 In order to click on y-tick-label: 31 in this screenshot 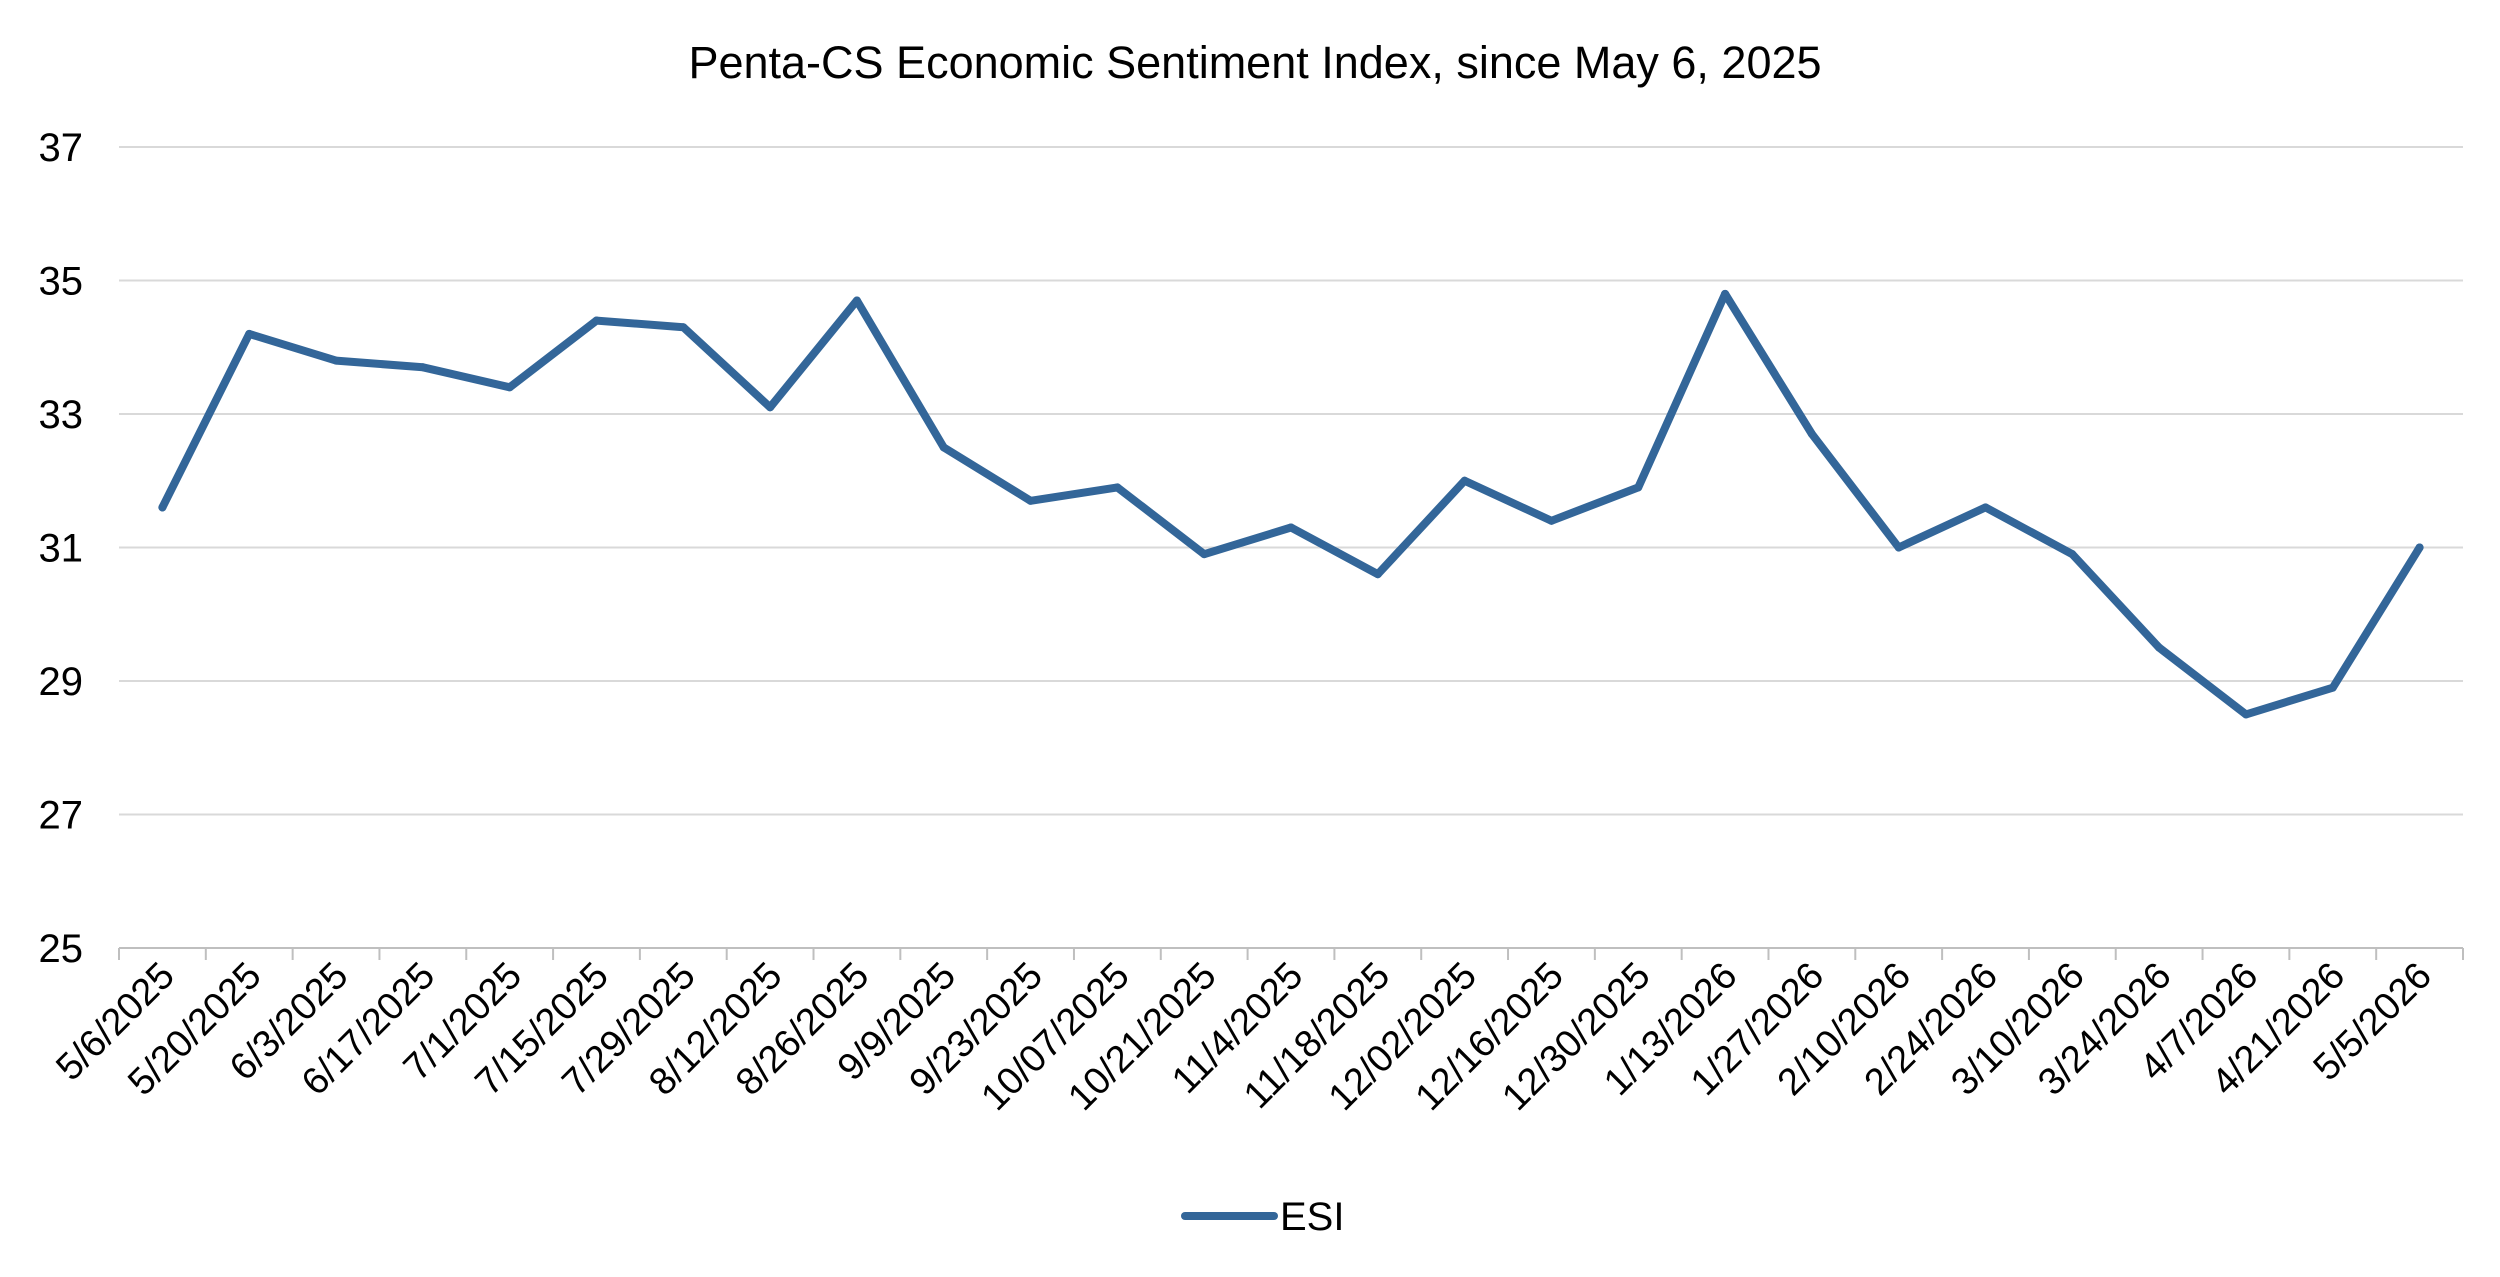, I will do `click(61, 549)`.